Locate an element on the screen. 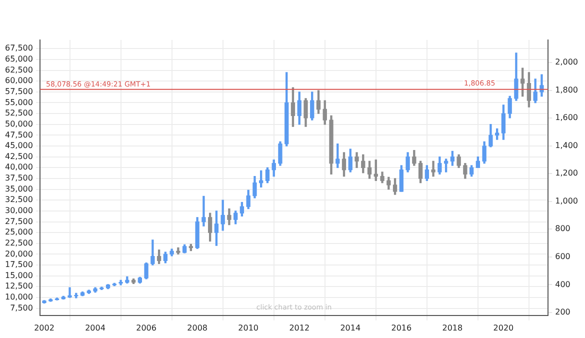  x-tick-label: 2006 is located at coordinates (146, 327).